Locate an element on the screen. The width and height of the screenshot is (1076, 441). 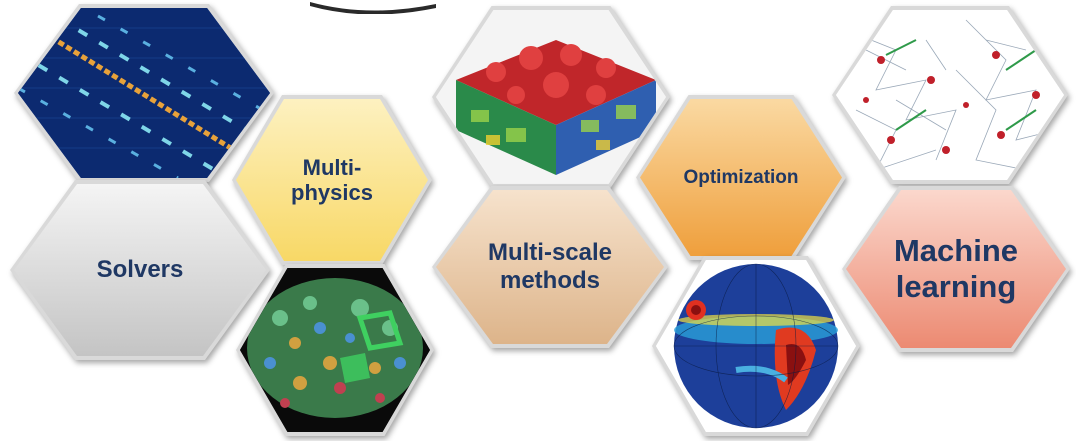
multiphysics-hex: Multi- physics is located at coordinates (332, 180).